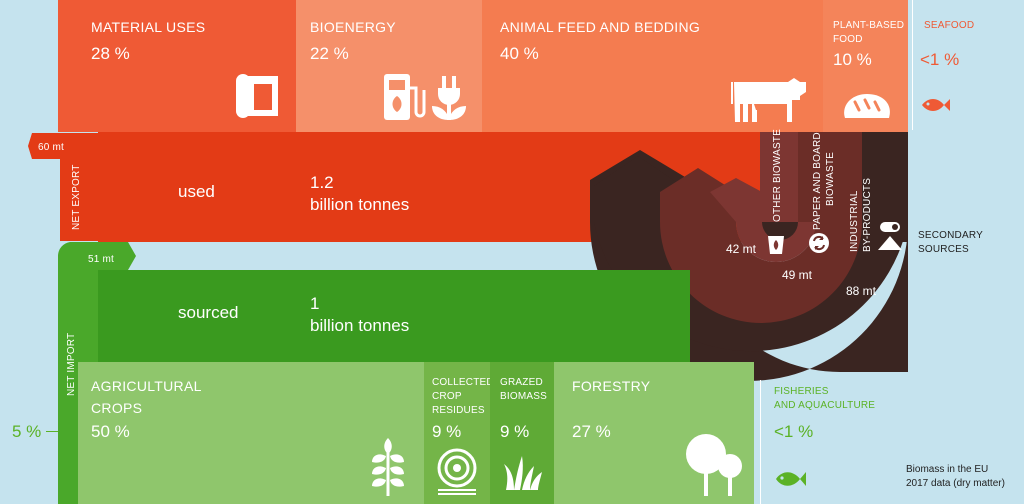 The image size is (1024, 504). I want to click on grazed-label-2: BIOMASS, so click(523, 396).